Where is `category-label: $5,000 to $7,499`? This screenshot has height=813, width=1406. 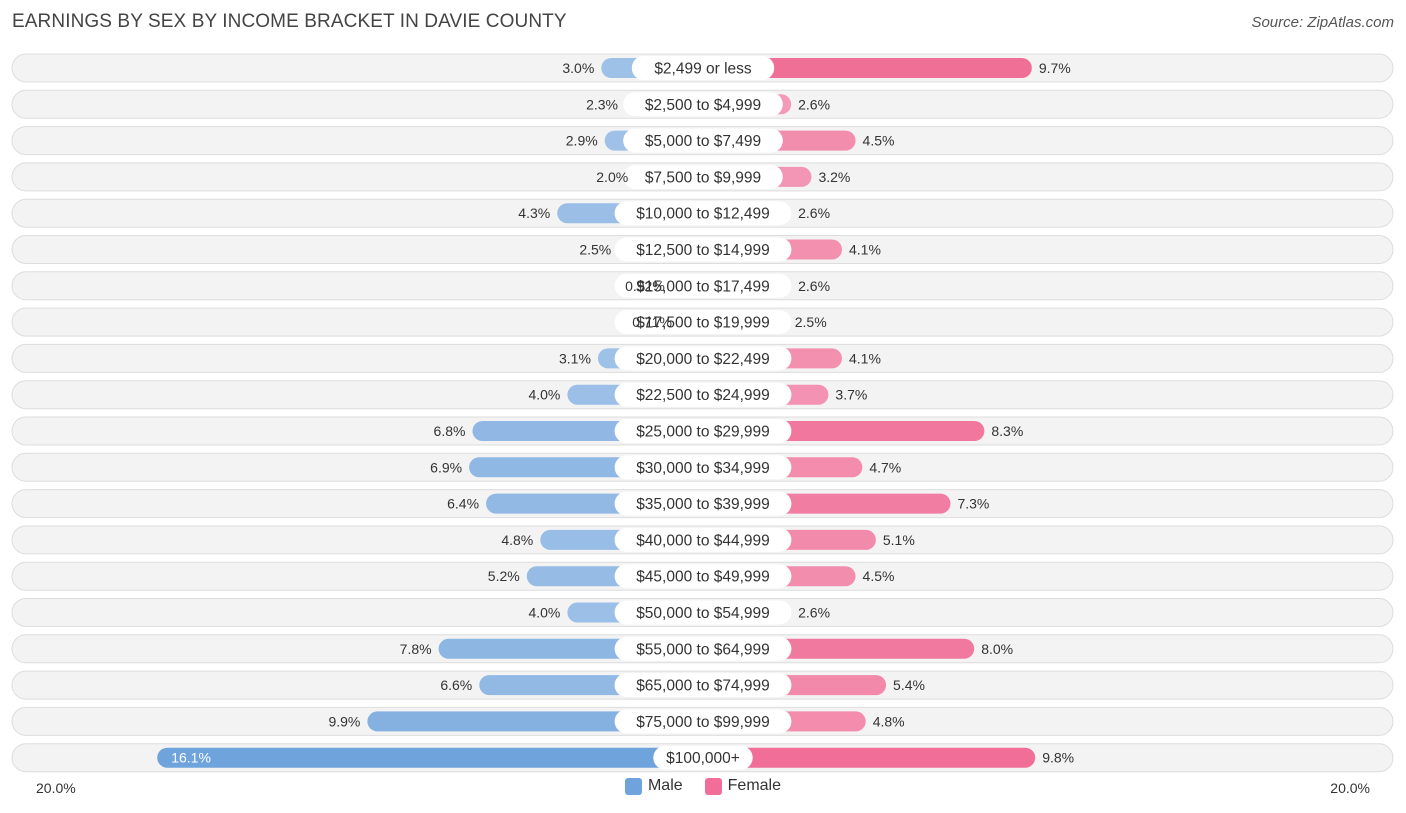 category-label: $5,000 to $7,499 is located at coordinates (703, 141).